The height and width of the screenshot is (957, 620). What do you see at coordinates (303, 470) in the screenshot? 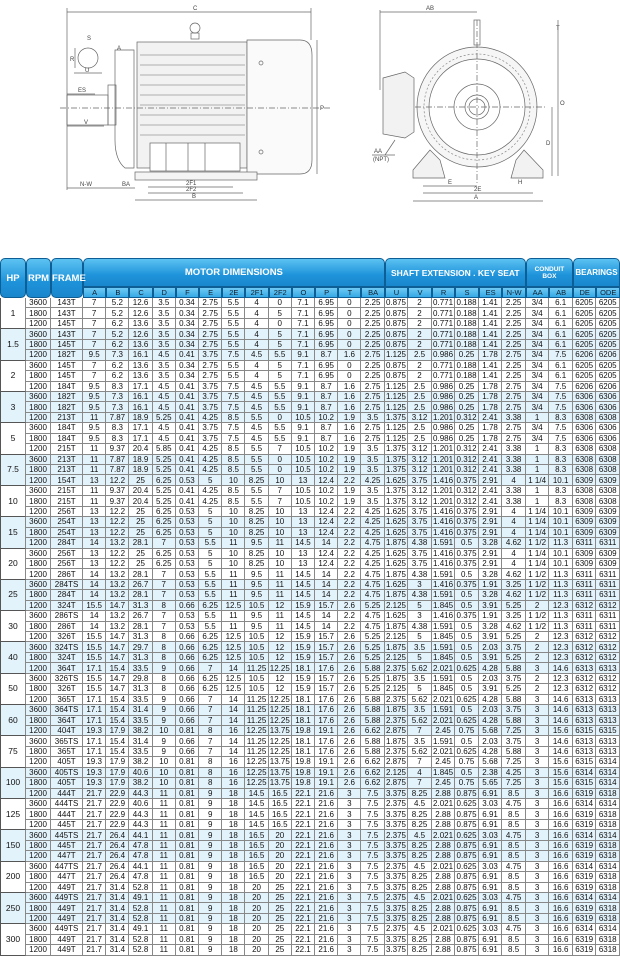
I see `cell-o: 10.5` at bounding box center [303, 470].